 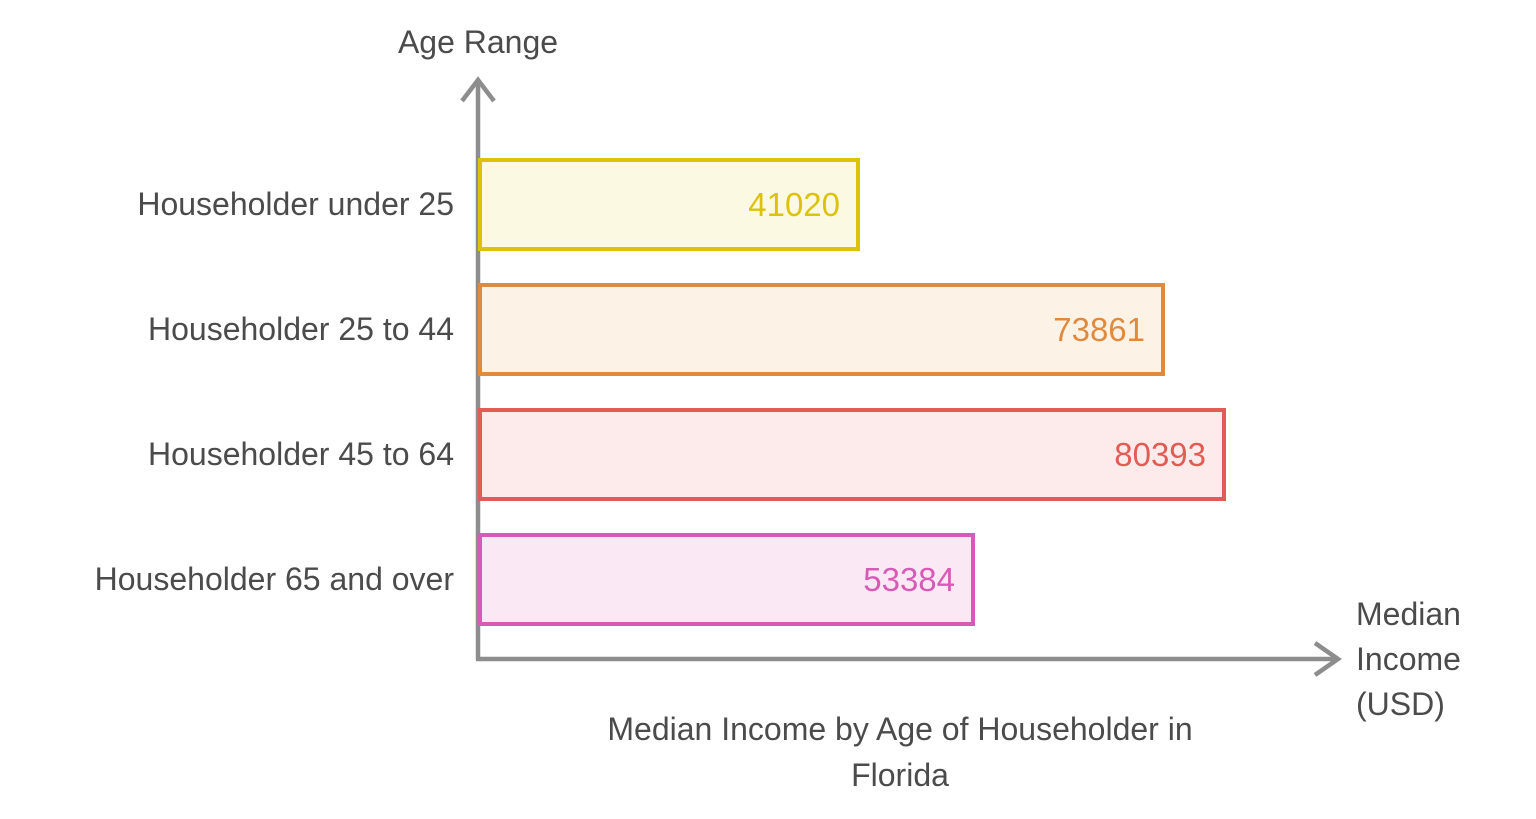 What do you see at coordinates (821, 329) in the screenshot?
I see `bar: 73861` at bounding box center [821, 329].